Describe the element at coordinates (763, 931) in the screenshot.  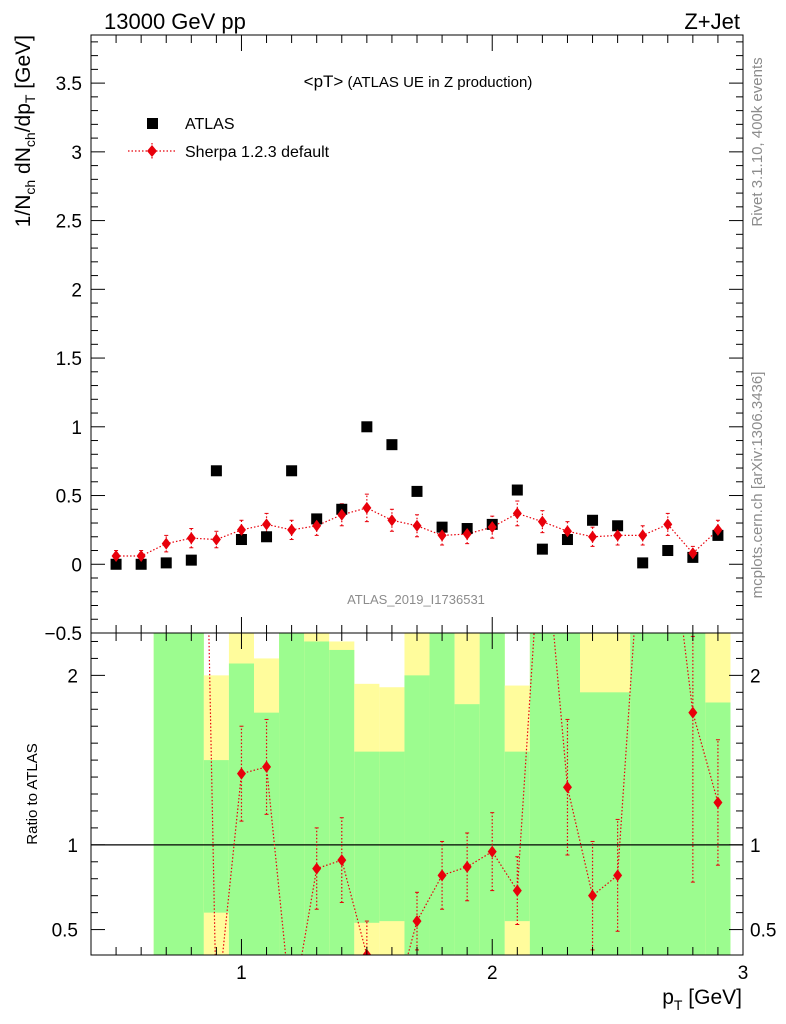
I see `ratio-ytick-label-right: 0.5` at that location.